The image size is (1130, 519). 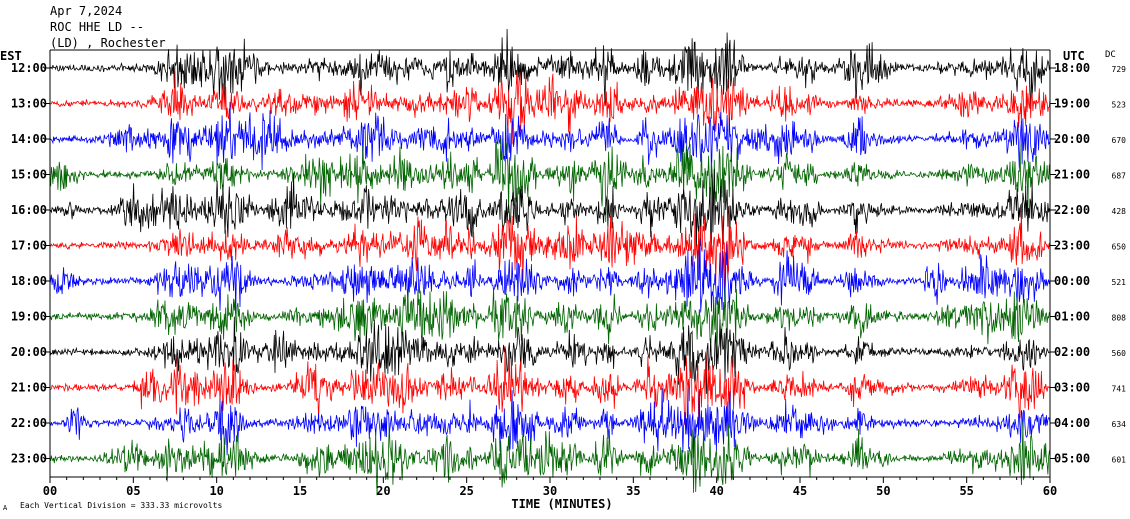 I want to click on utc-hour-label: 04:00, so click(x=1072, y=423).